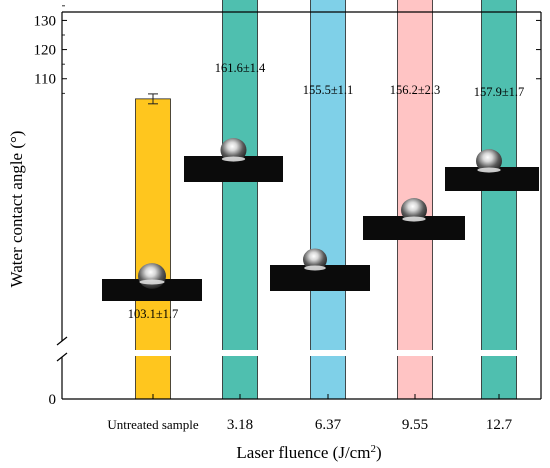 Image resolution: width=550 pixels, height=468 pixels. I want to click on value-label-0: 103.1±1.7, so click(153, 314).